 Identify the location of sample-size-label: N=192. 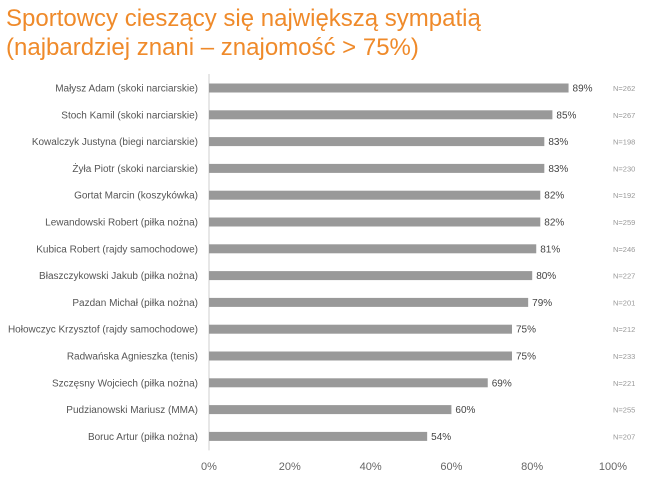
(624, 195).